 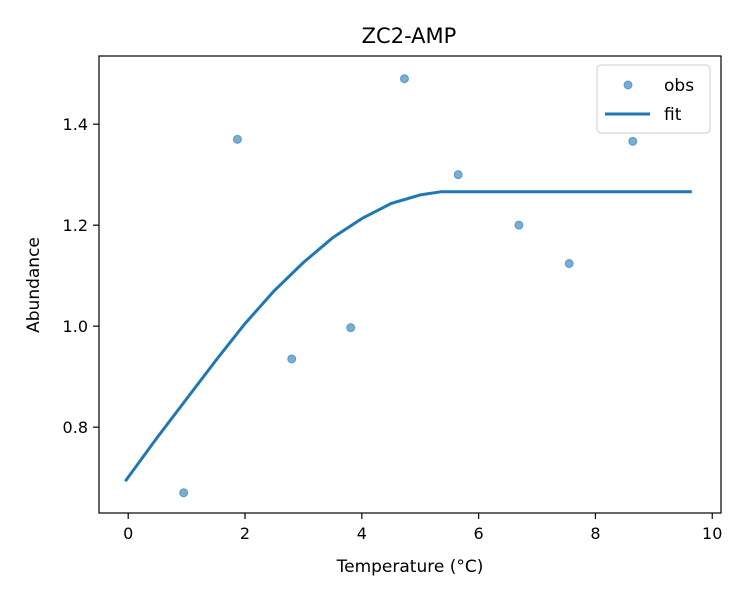 What do you see at coordinates (34, 285) in the screenshot?
I see `y-axis-label: Abundance` at bounding box center [34, 285].